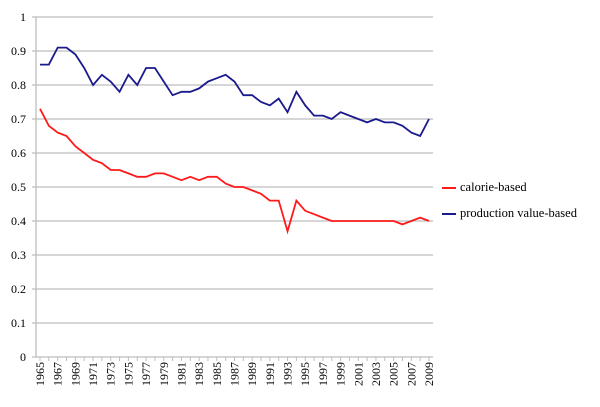  I want to click on x-tick-label: 1977, so click(146, 374).